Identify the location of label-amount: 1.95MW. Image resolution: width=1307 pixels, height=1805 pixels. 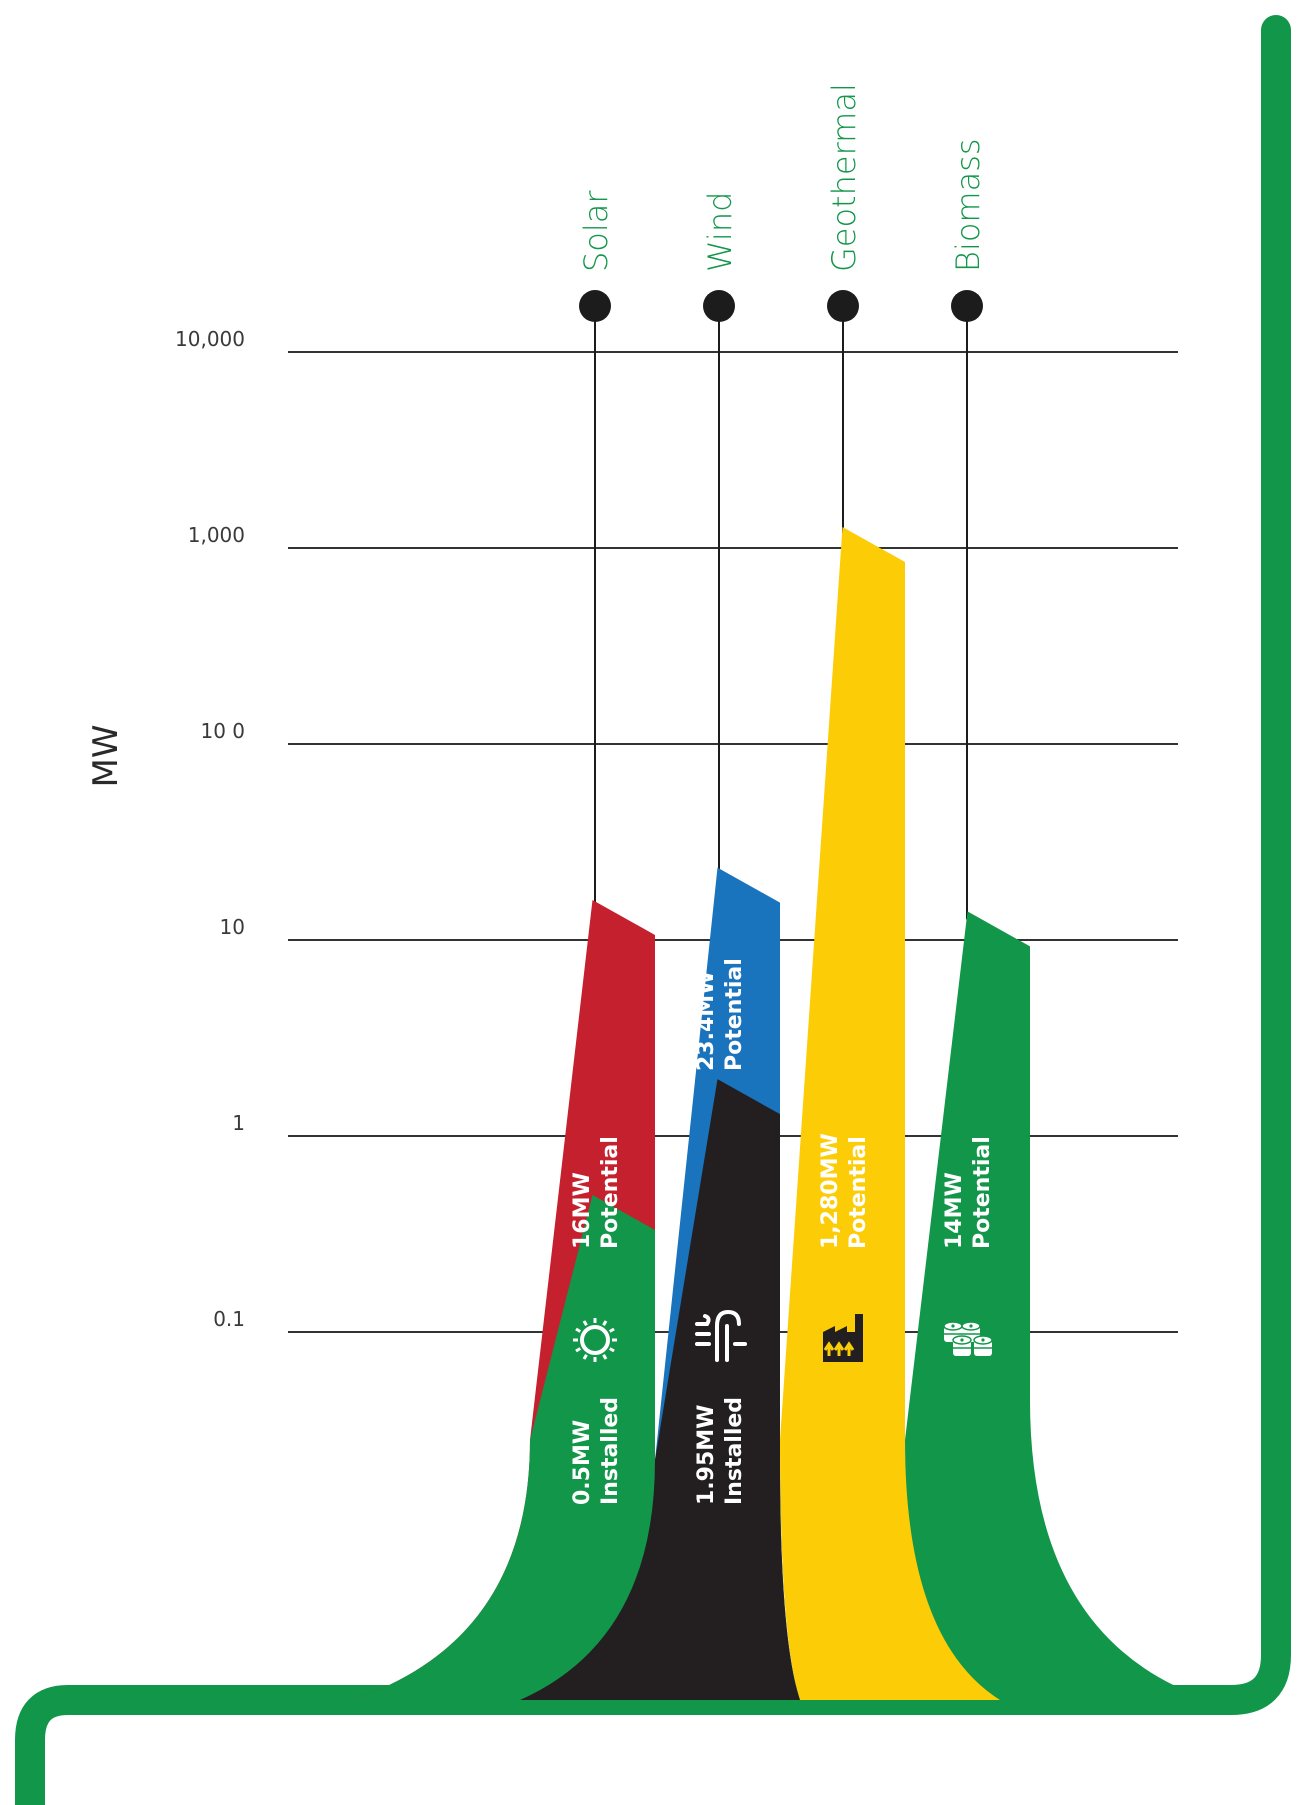
(706, 1455).